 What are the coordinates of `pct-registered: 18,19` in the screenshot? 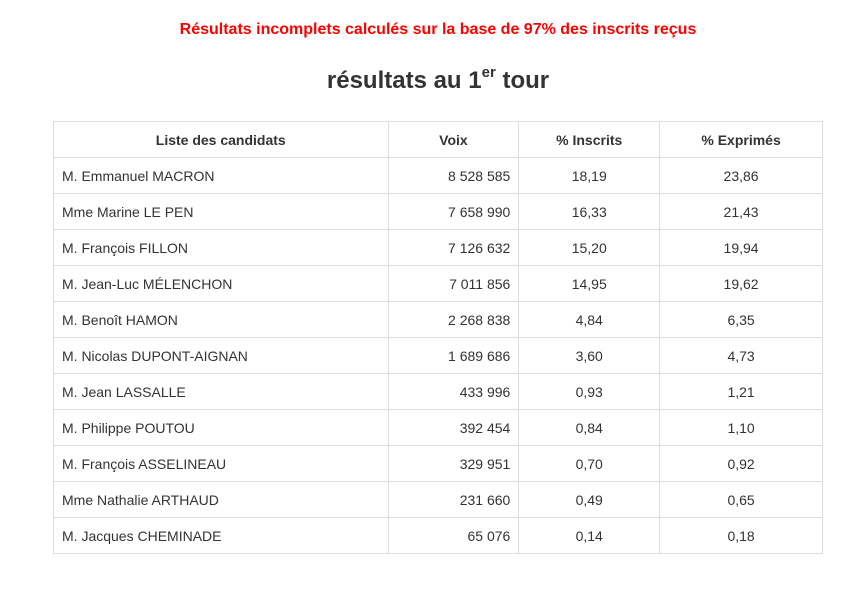 It's located at (589, 175).